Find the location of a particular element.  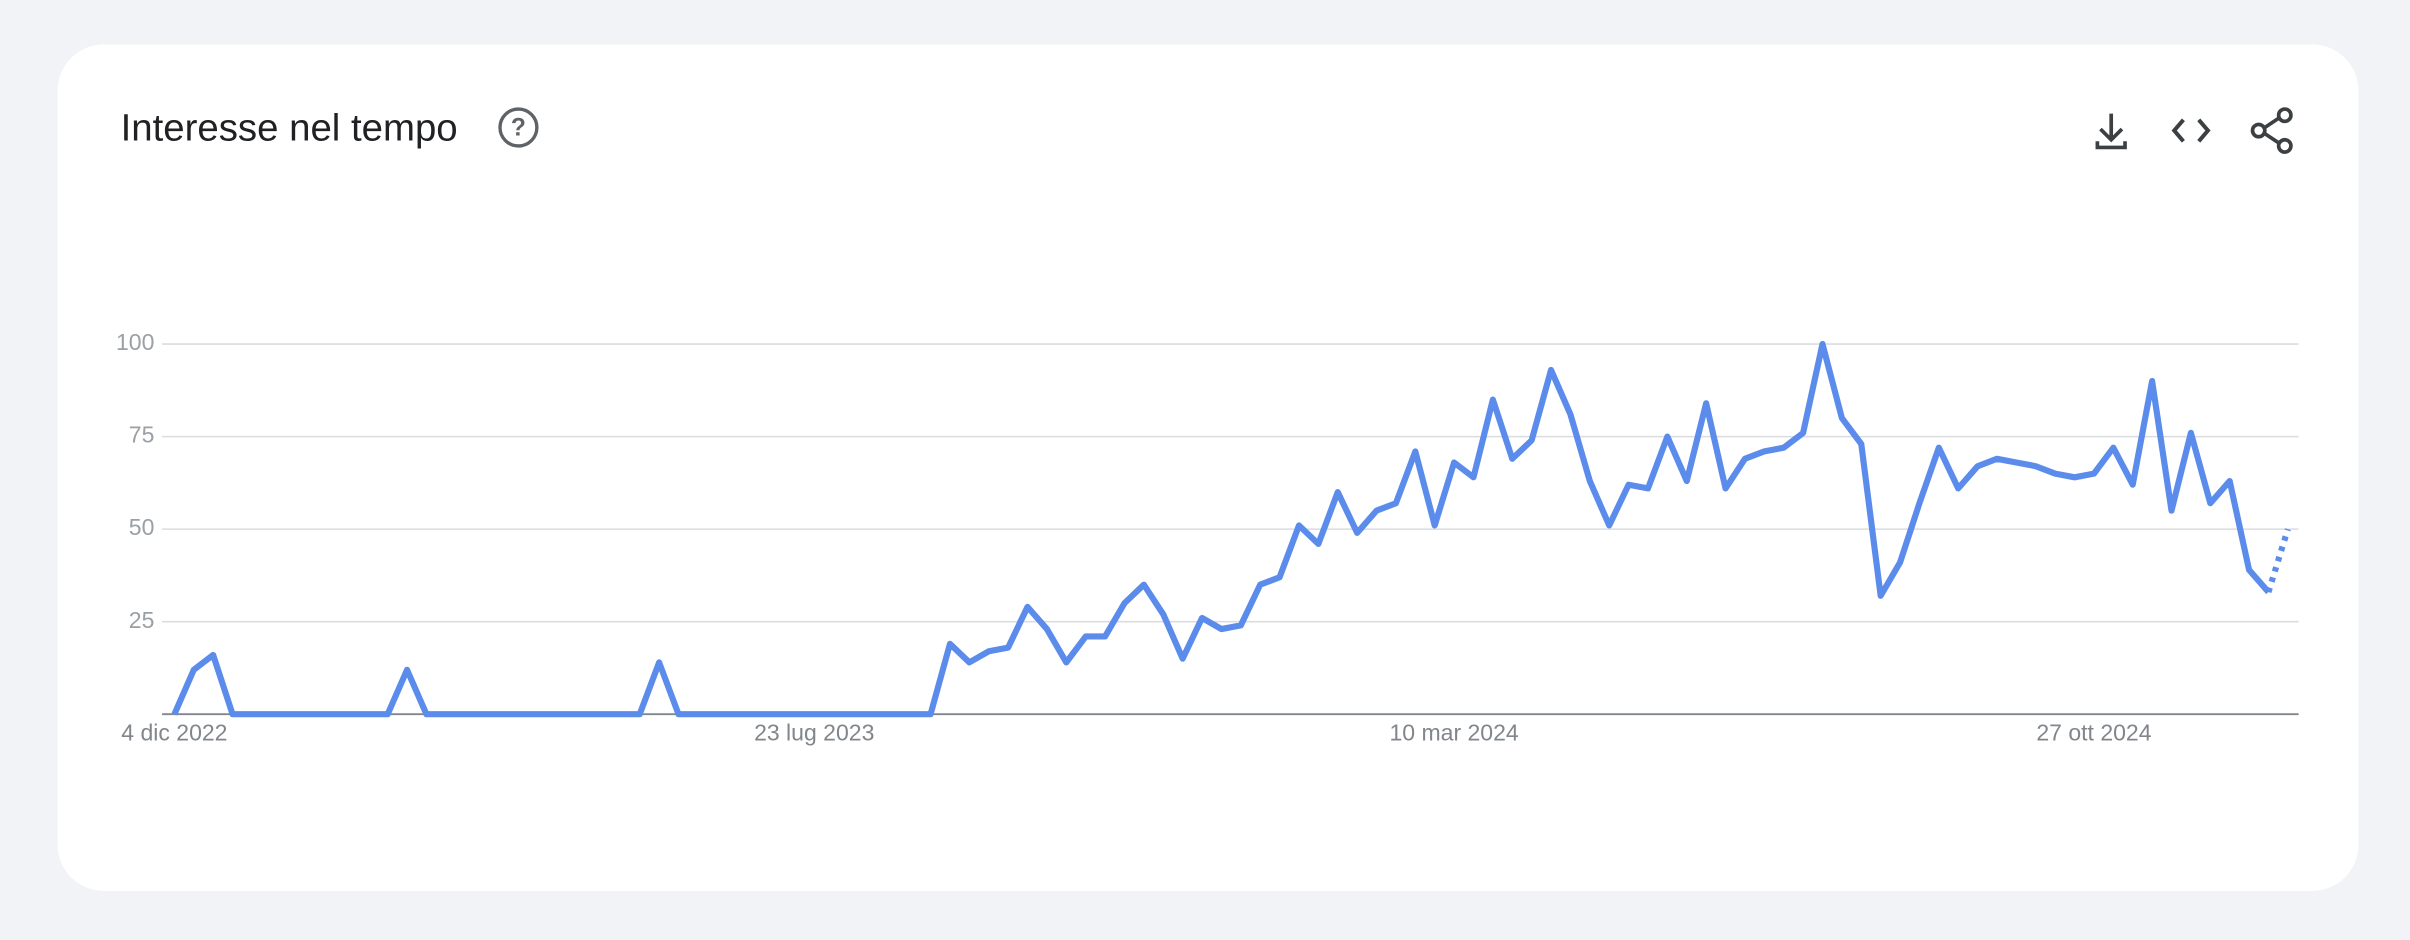

help-icon: ? is located at coordinates (518, 127).